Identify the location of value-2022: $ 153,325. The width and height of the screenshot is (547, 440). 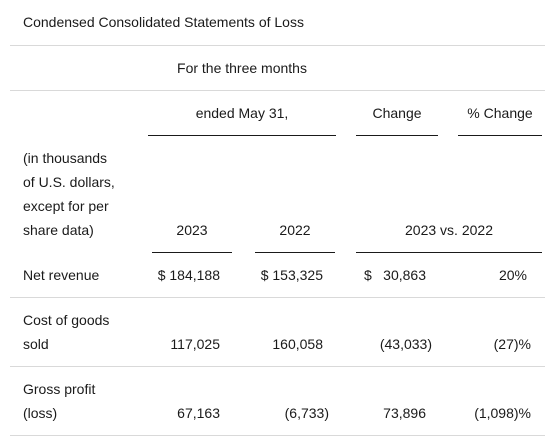
(291, 275).